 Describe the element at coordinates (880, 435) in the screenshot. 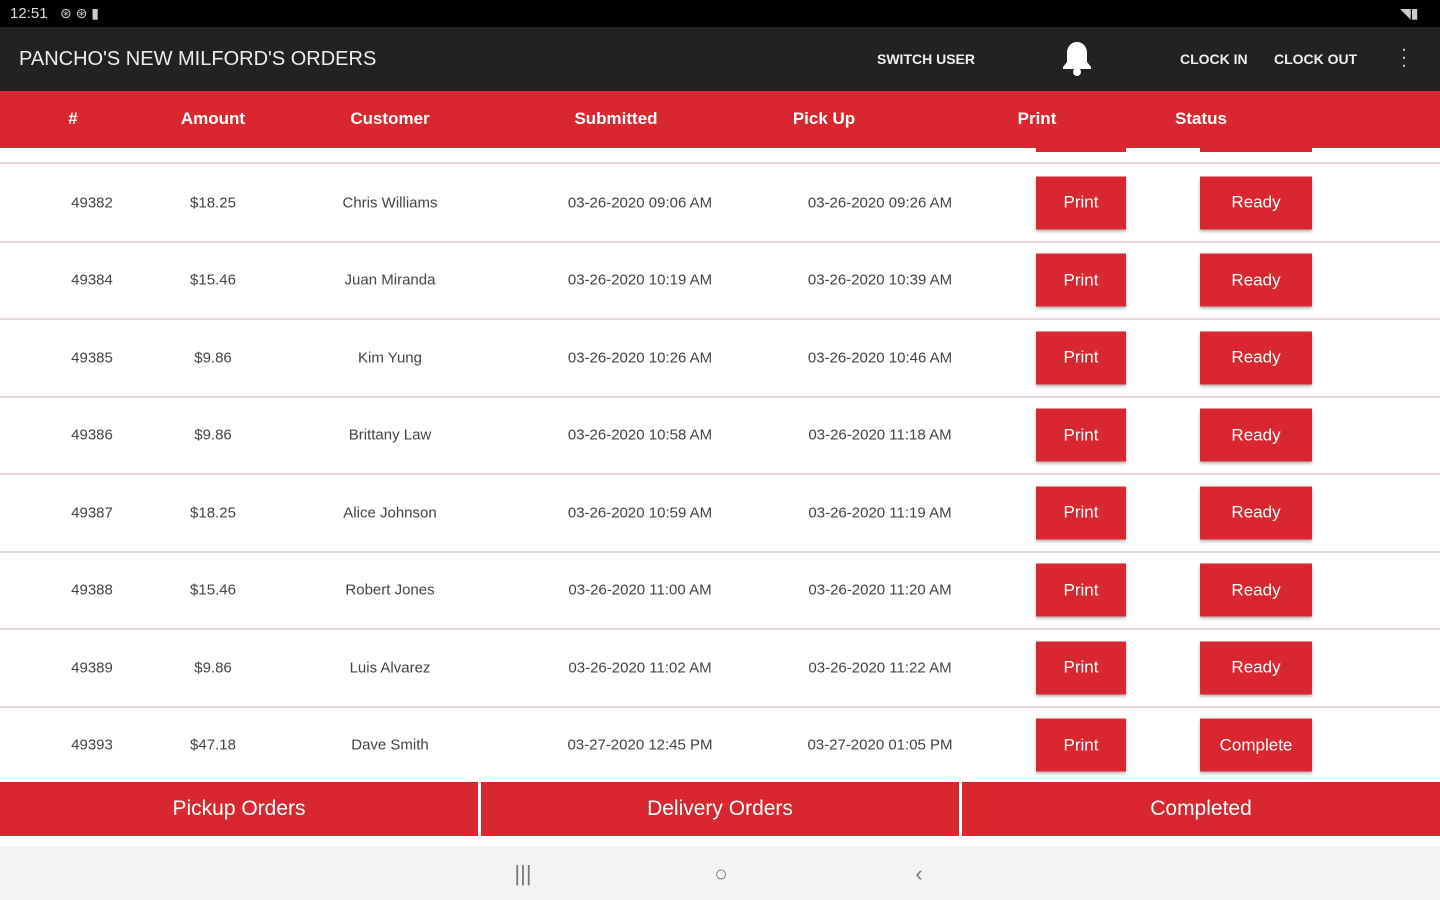

I see `pickup-time: 03-26-2020 11:18 AM` at that location.